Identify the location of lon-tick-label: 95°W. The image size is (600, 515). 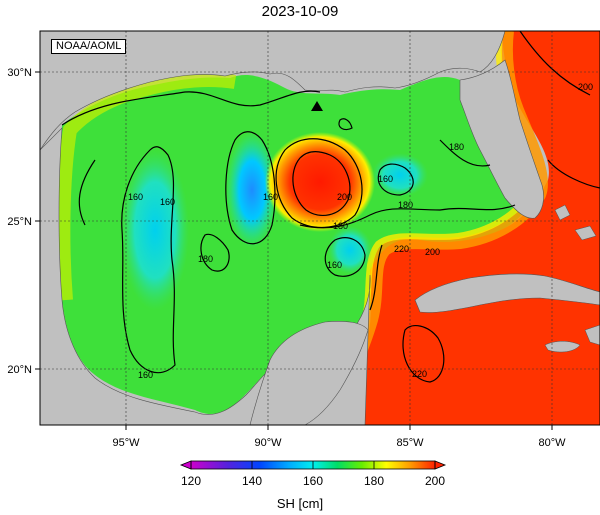
(126, 443).